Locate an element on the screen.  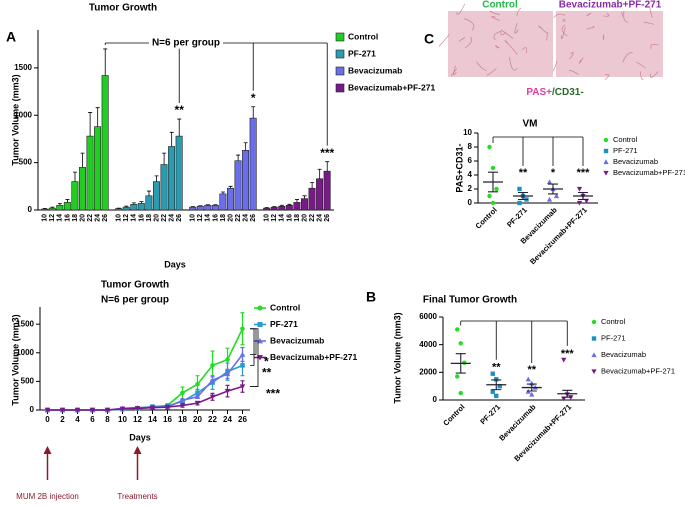
histology-caption: PAS+/CD31- is located at coordinates (554, 92).